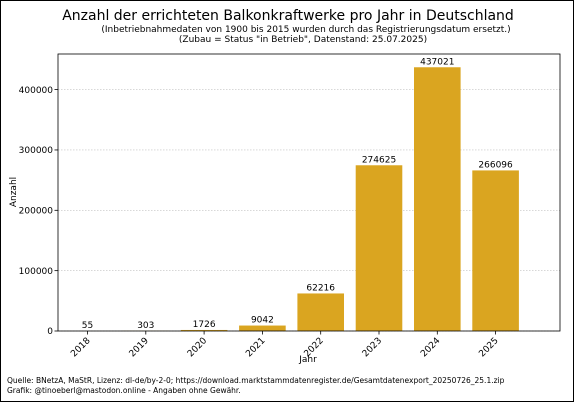 The image size is (574, 403). I want to click on bar-value-label: 55, so click(87, 326).